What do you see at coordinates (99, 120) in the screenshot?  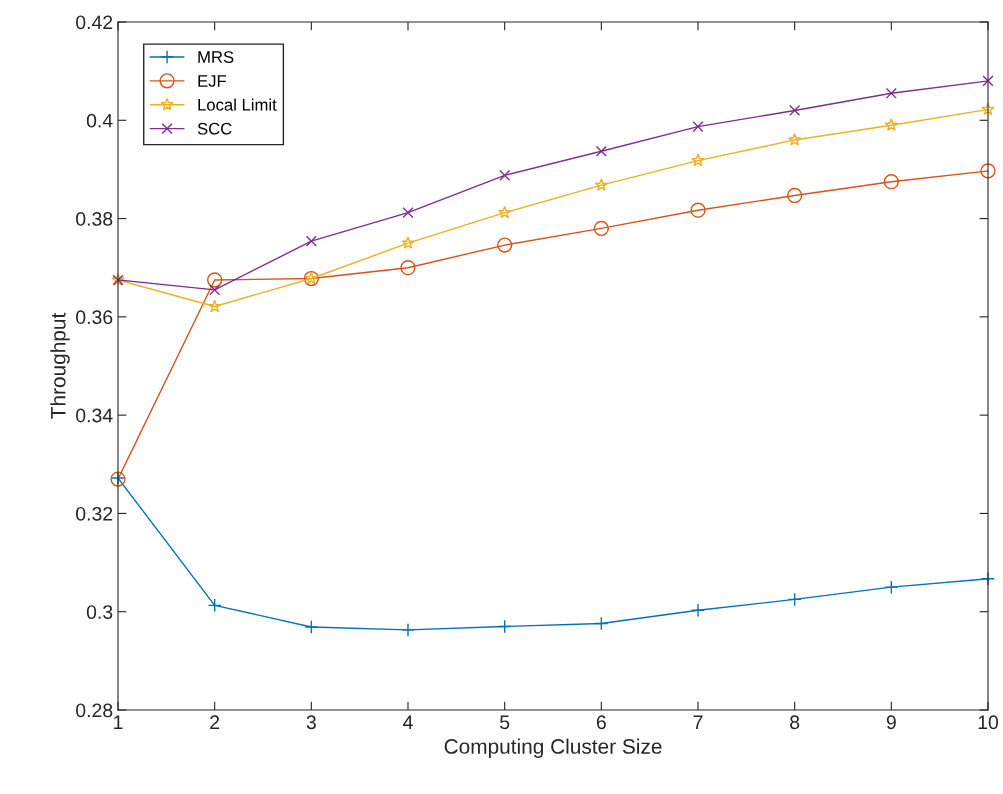 I see `y-tick-label: 0.4` at bounding box center [99, 120].